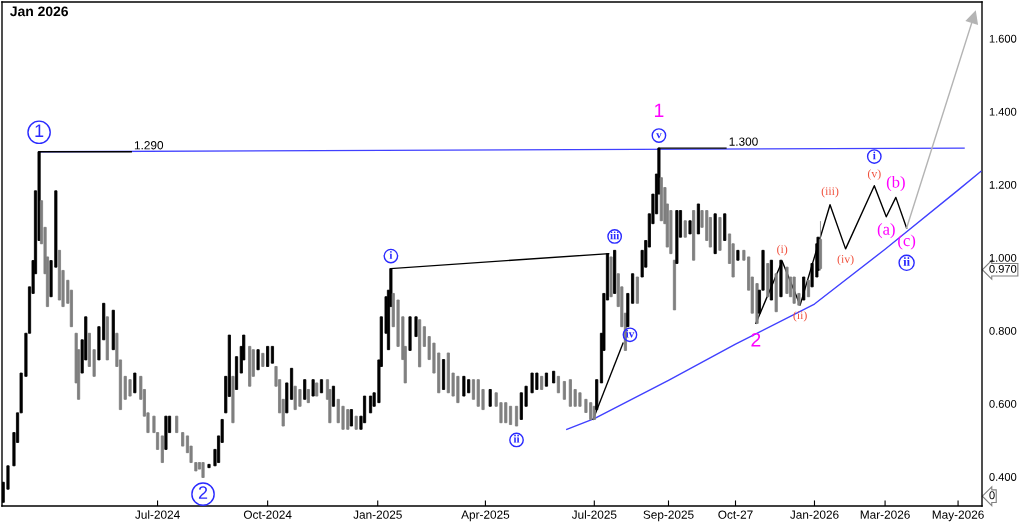 The height and width of the screenshot is (526, 1024). I want to click on annotation: (iii), so click(830, 192).